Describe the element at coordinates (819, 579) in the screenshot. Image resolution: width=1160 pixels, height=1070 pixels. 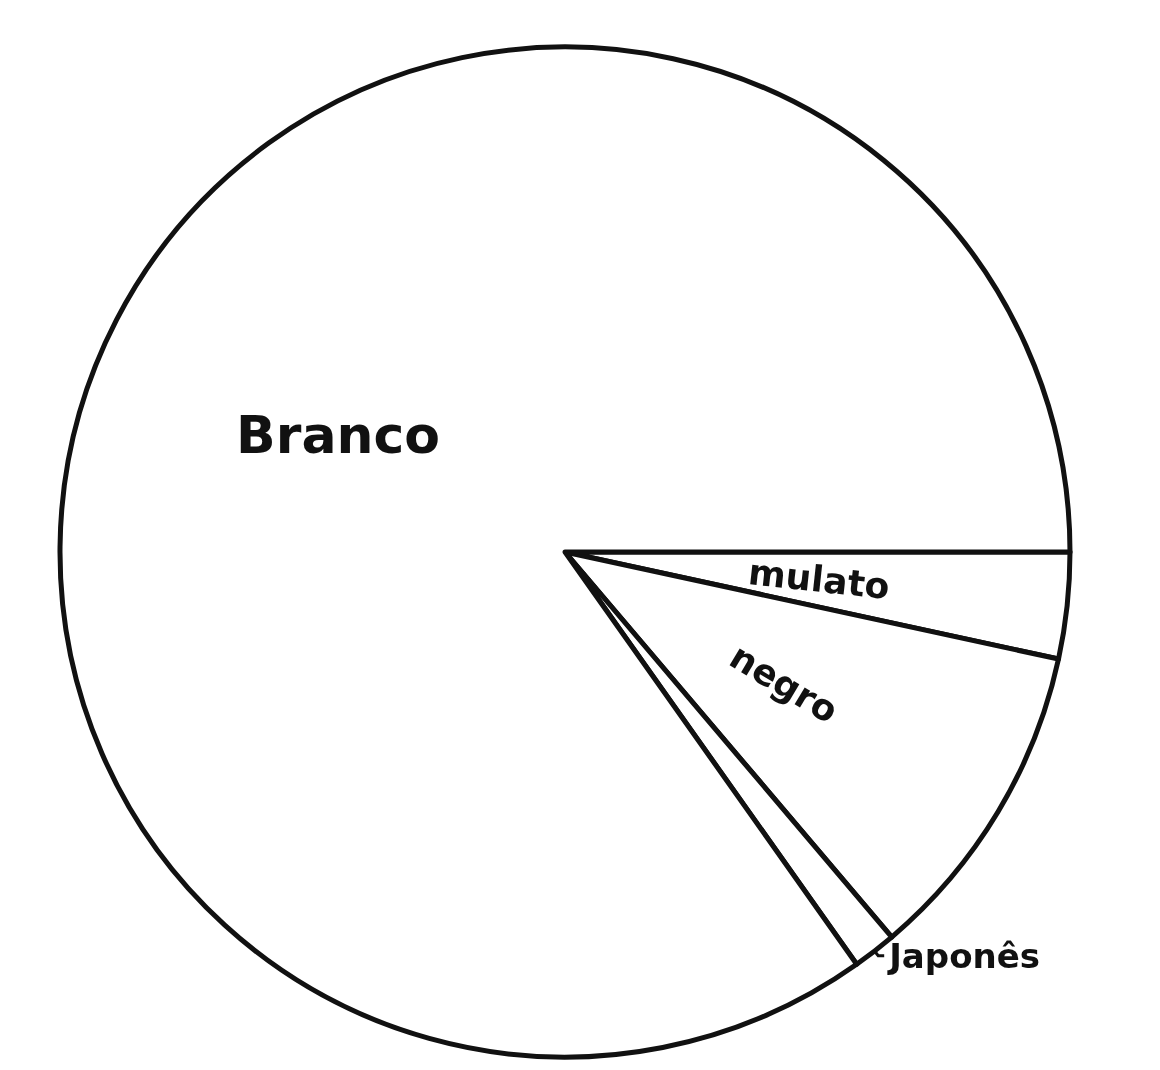
I see `slice-label: mulato` at that location.